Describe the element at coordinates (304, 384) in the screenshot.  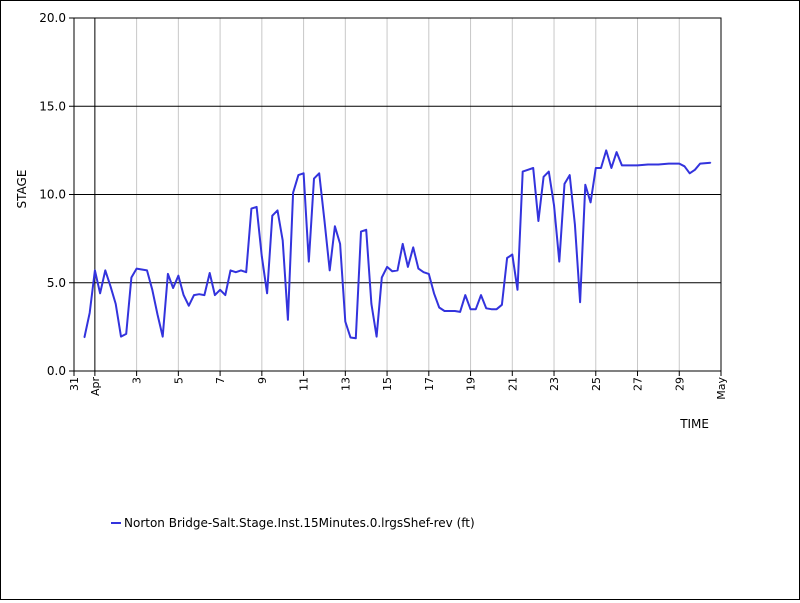
I see `x-tick-label: 11` at that location.